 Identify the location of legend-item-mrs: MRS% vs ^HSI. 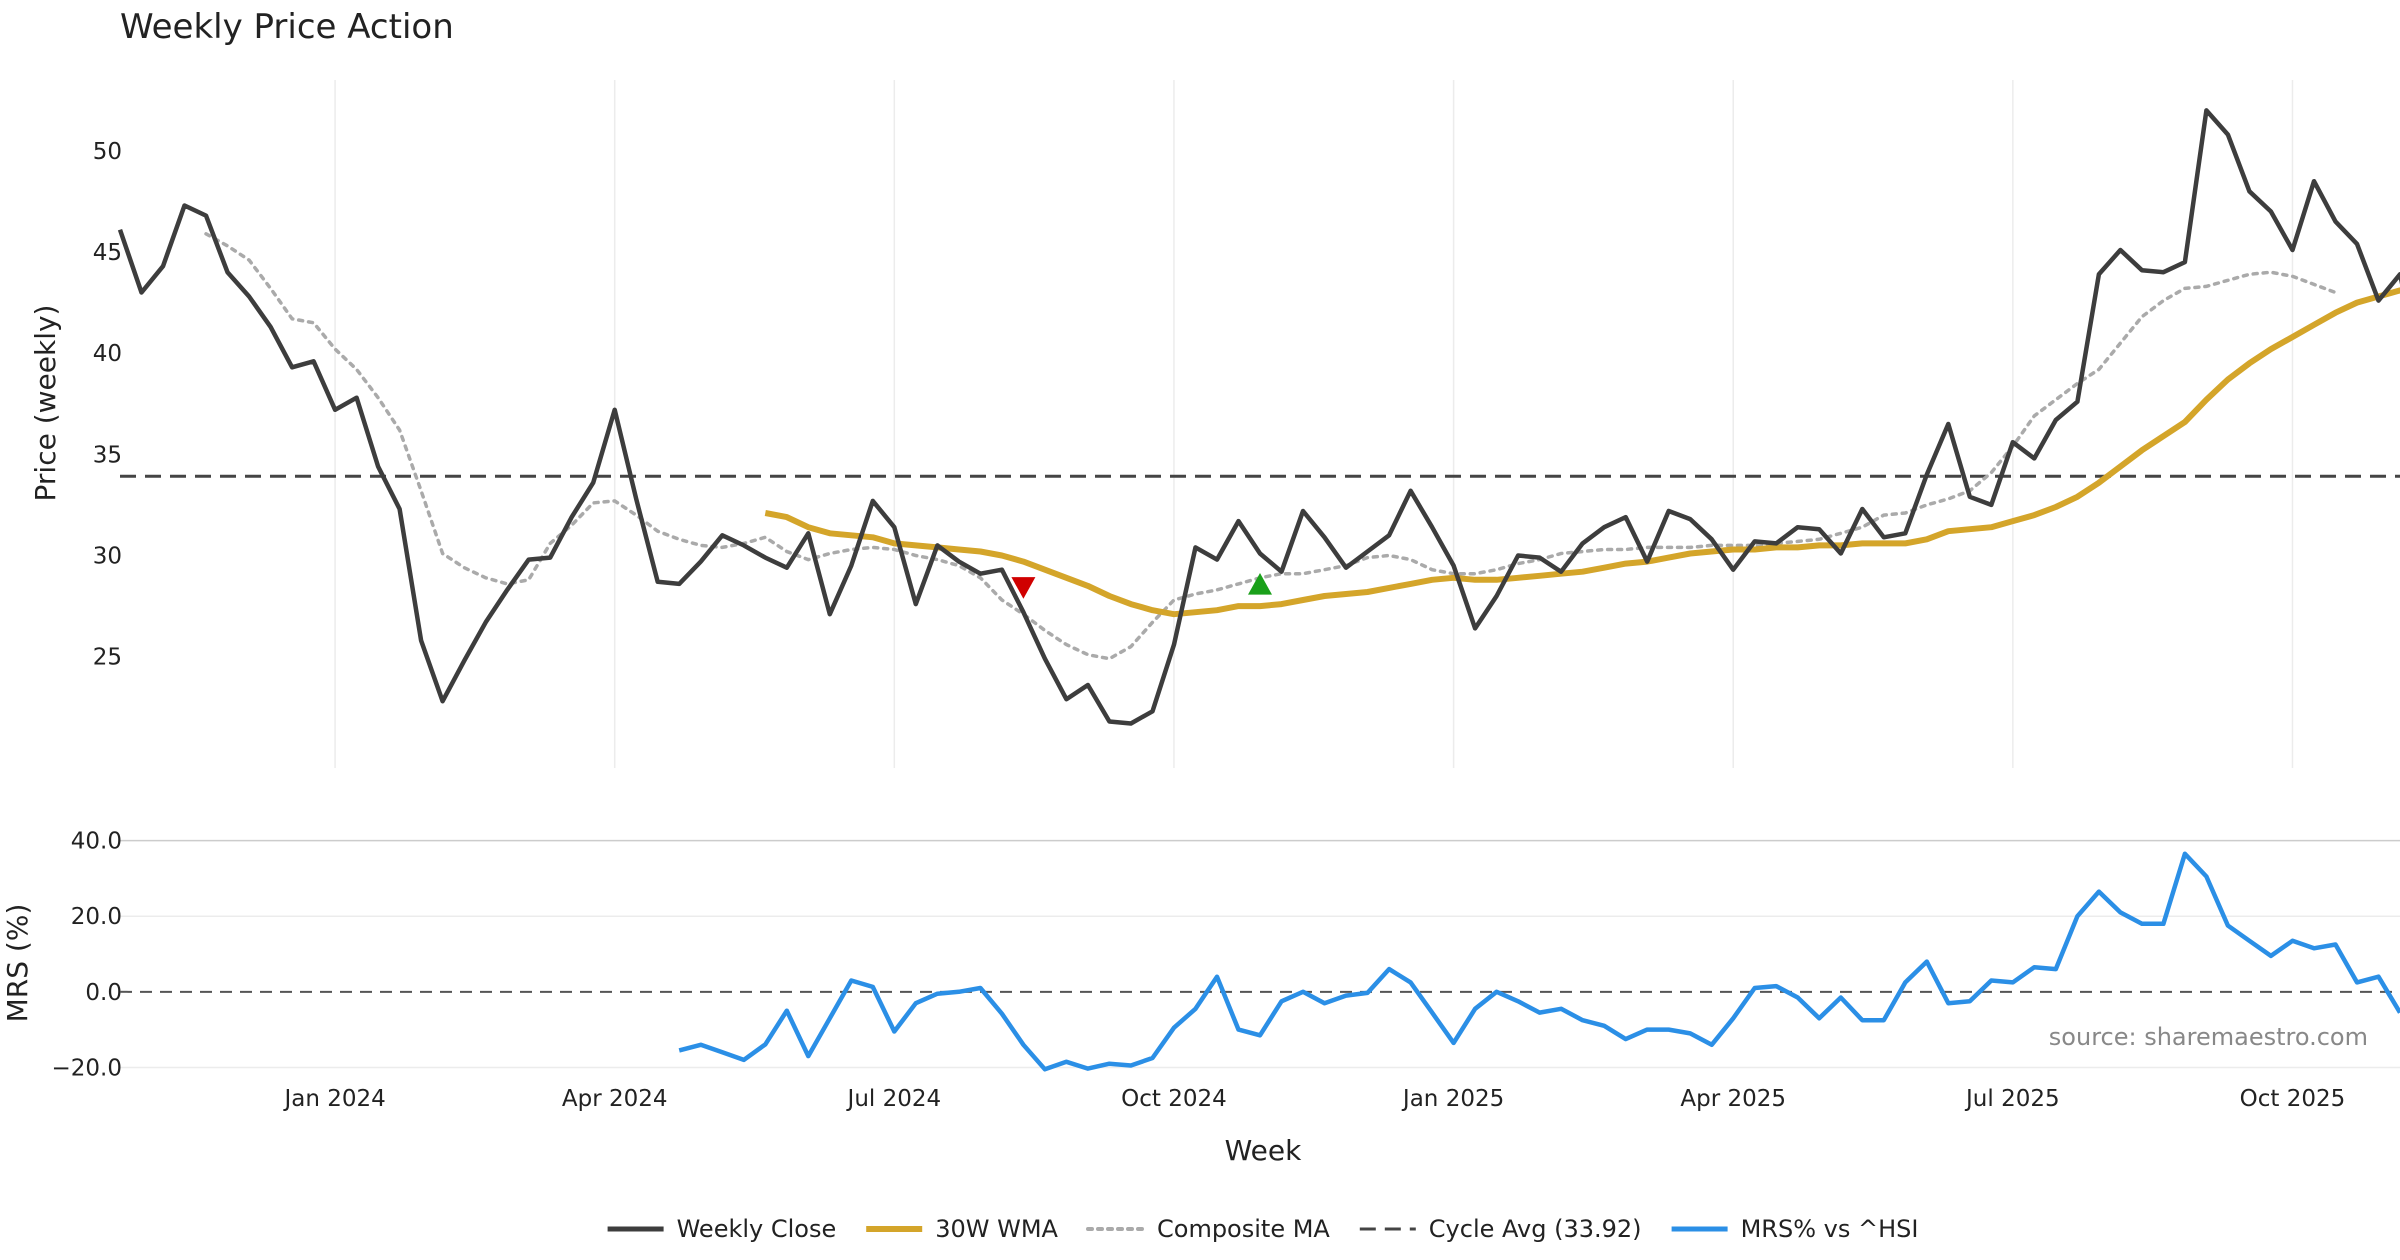
(1795, 1229).